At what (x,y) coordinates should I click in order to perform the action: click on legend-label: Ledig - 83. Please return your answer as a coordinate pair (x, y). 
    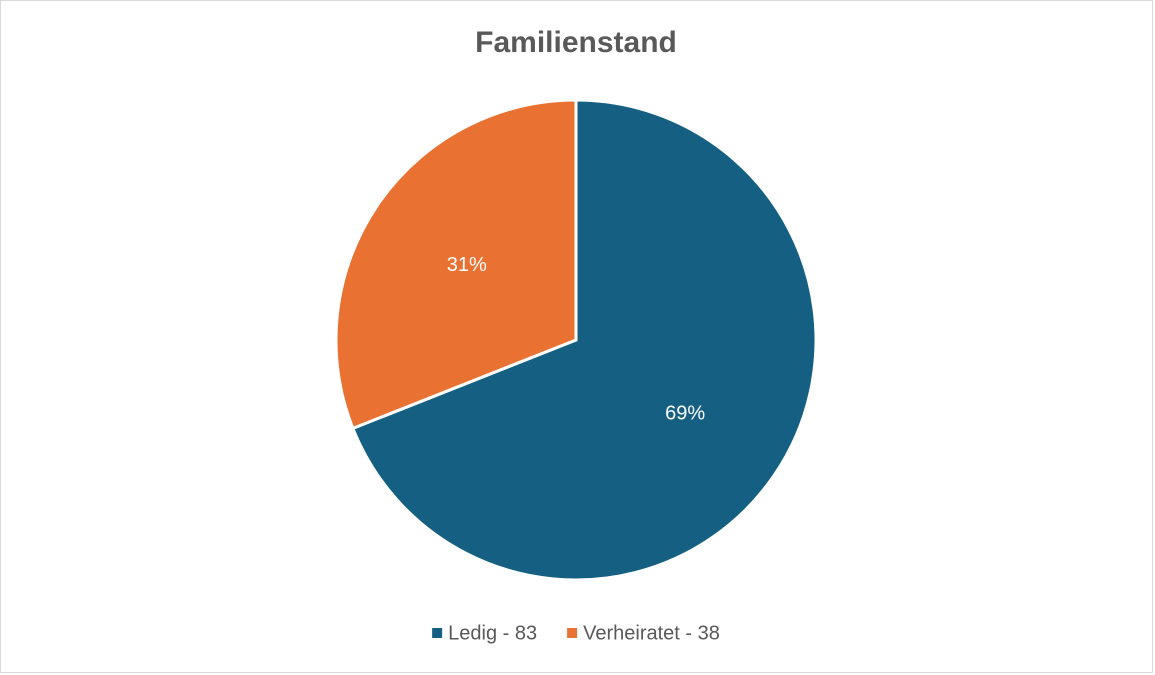
    Looking at the image, I should click on (492, 633).